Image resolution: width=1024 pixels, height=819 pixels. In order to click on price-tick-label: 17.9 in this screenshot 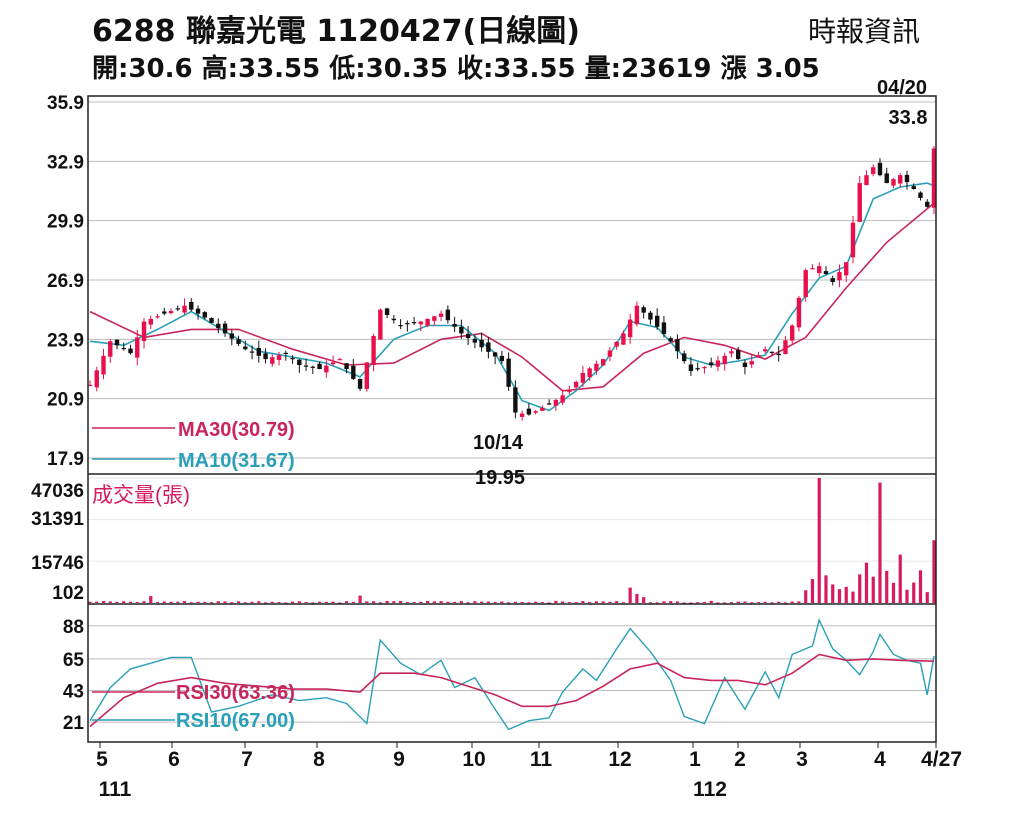, I will do `click(65, 459)`.